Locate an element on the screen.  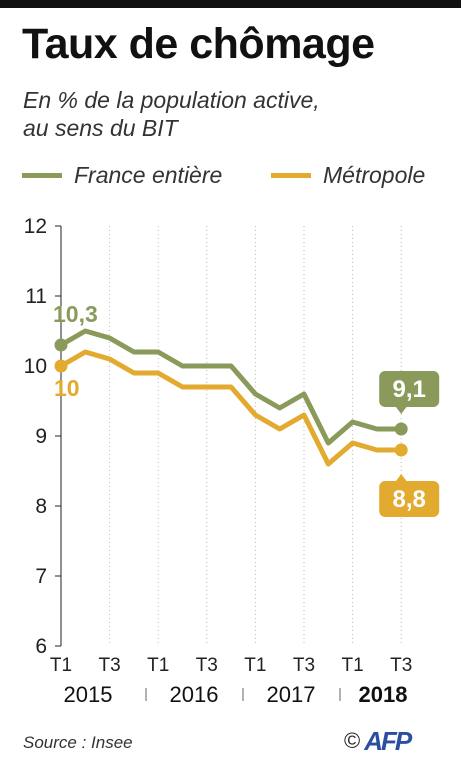
callout-box-france-end is located at coordinates (409, 389).